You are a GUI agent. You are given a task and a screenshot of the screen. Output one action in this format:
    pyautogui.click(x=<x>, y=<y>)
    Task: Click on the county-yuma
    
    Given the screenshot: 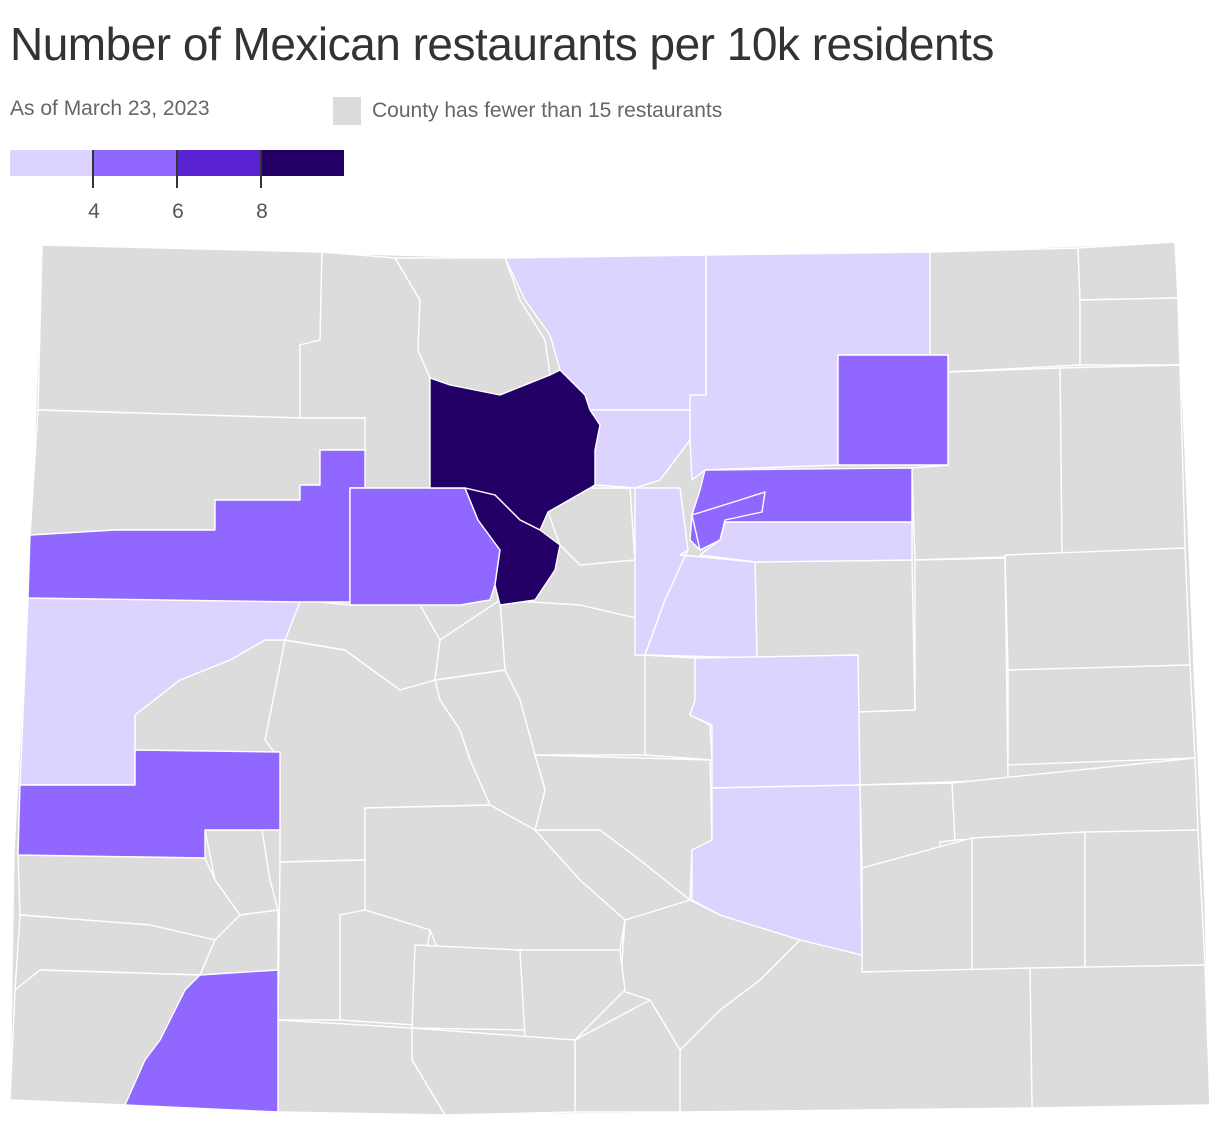 What is the action you would take?
    pyautogui.click(x=1122, y=460)
    